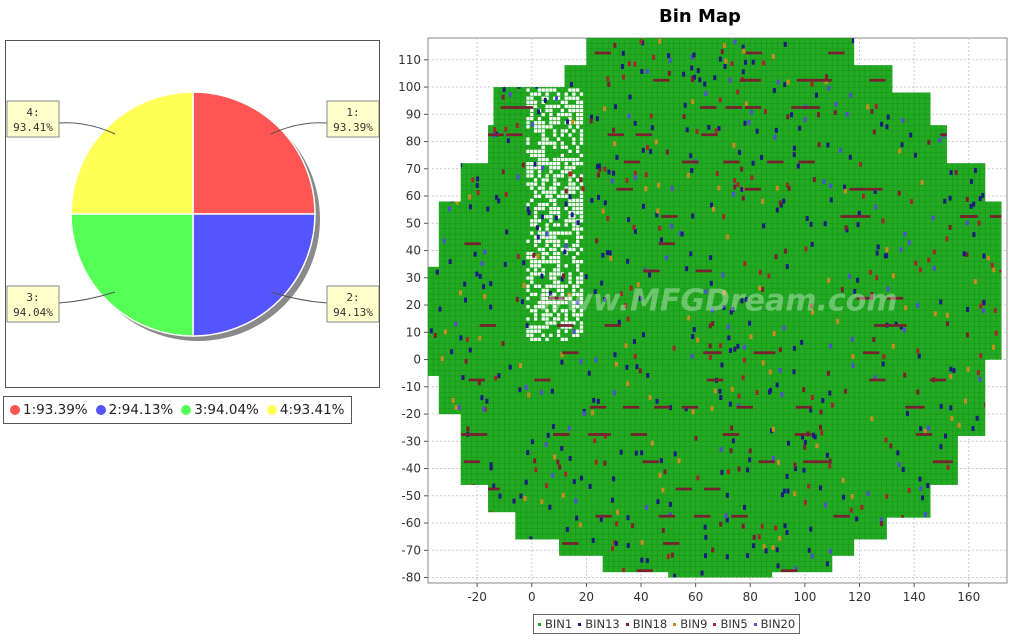  Describe the element at coordinates (413, 142) in the screenshot. I see `y-tick-label: 80` at that location.